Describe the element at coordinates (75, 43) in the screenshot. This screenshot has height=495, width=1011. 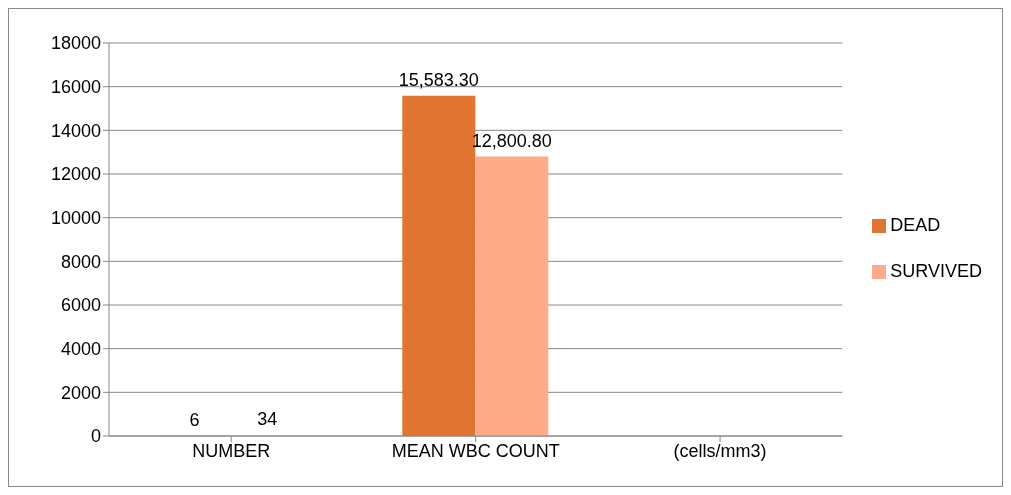
I see `y-tick-label: 18000` at that location.